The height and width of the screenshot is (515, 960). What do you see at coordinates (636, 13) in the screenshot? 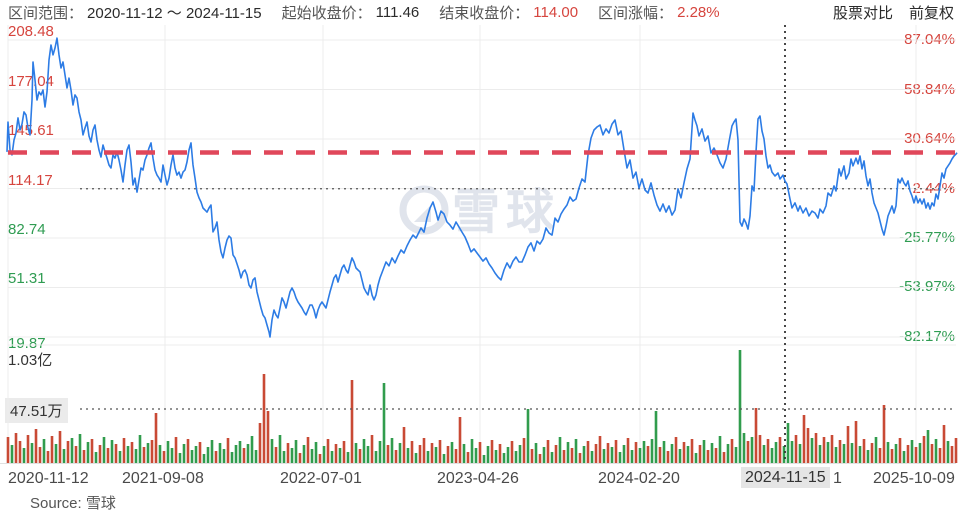
I see `range-change-label: 区间涨幅：` at bounding box center [636, 13].